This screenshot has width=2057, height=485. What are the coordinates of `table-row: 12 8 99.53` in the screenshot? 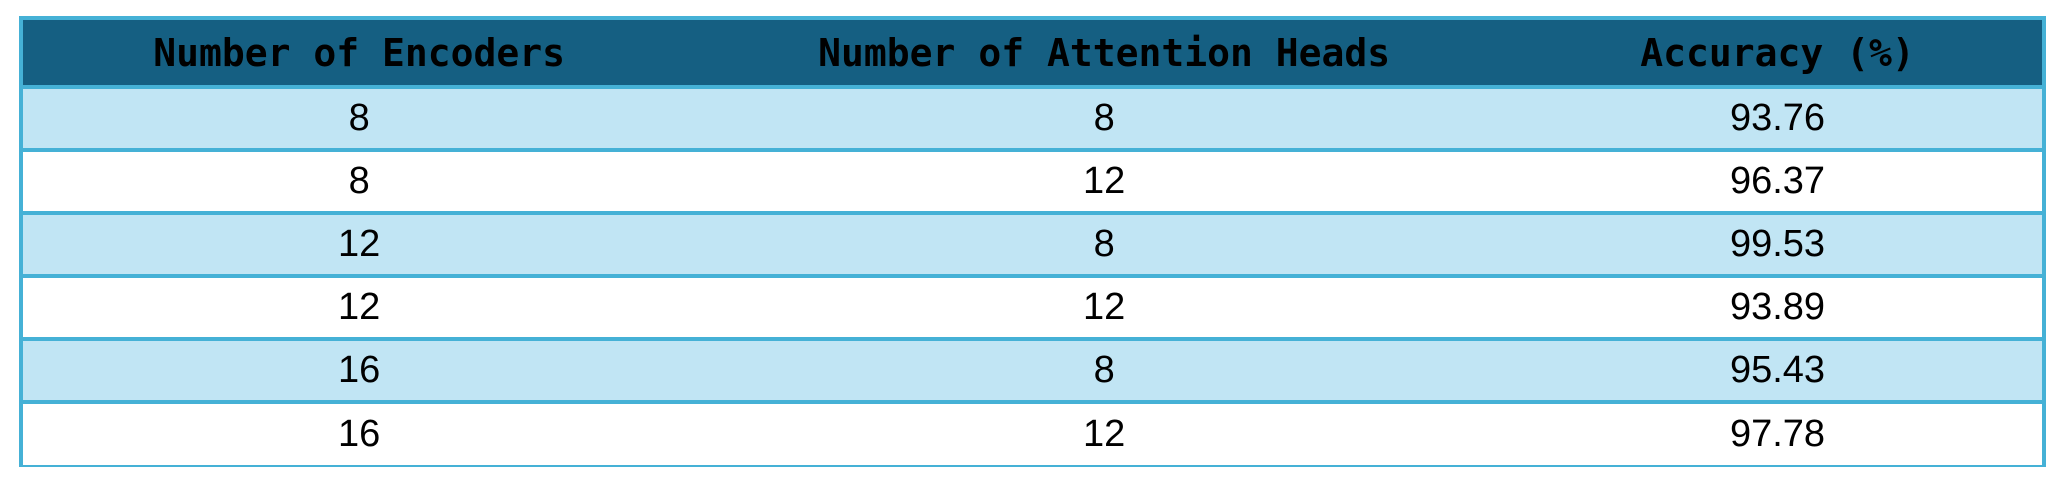 It's located at (1032, 243).